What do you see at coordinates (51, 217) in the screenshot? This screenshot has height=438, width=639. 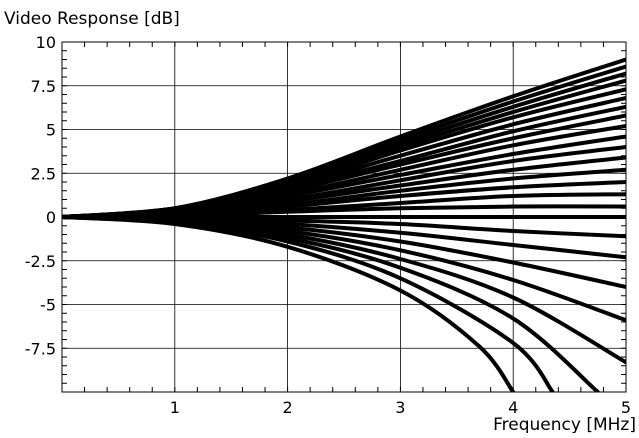 I see `y-tick-label: 0` at bounding box center [51, 217].